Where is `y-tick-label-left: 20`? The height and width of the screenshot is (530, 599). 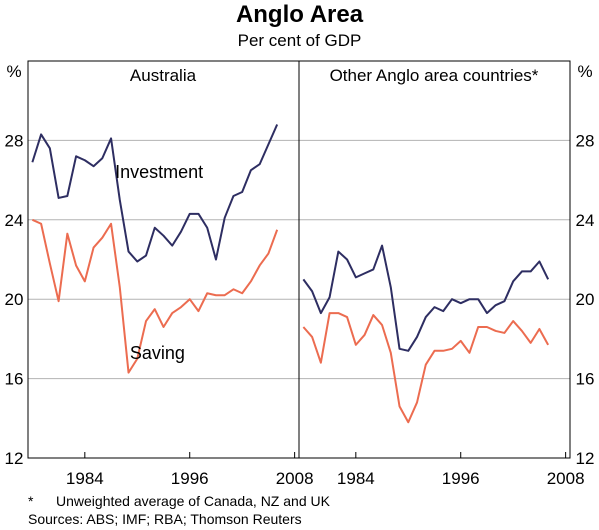 y-tick-label-left: 20 is located at coordinates (14, 299).